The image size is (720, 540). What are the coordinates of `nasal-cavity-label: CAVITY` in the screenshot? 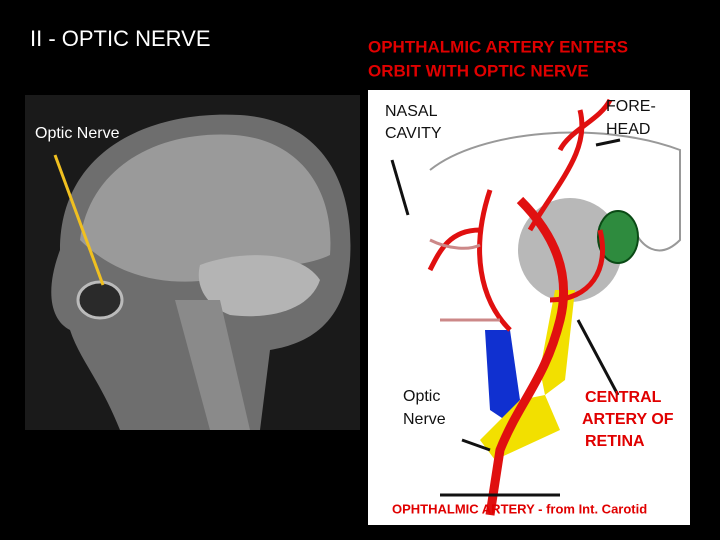 It's located at (413, 133).